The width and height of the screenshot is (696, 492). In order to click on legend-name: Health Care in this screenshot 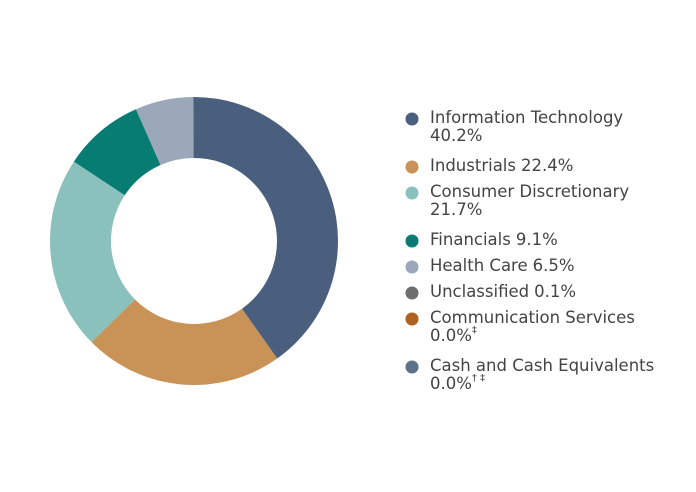, I will do `click(479, 265)`.